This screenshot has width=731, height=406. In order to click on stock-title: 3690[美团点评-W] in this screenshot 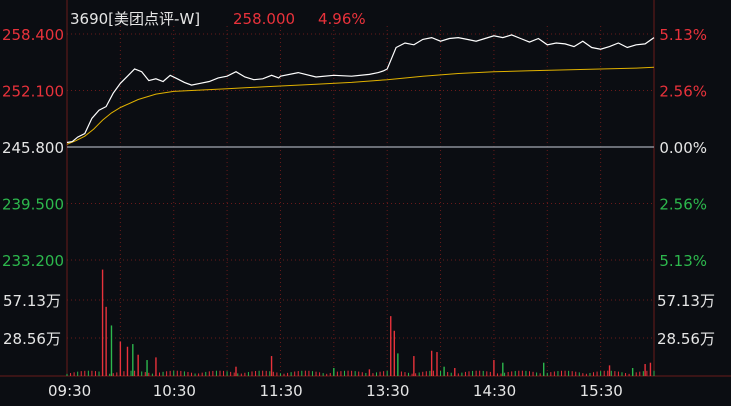, I will do `click(135, 19)`.